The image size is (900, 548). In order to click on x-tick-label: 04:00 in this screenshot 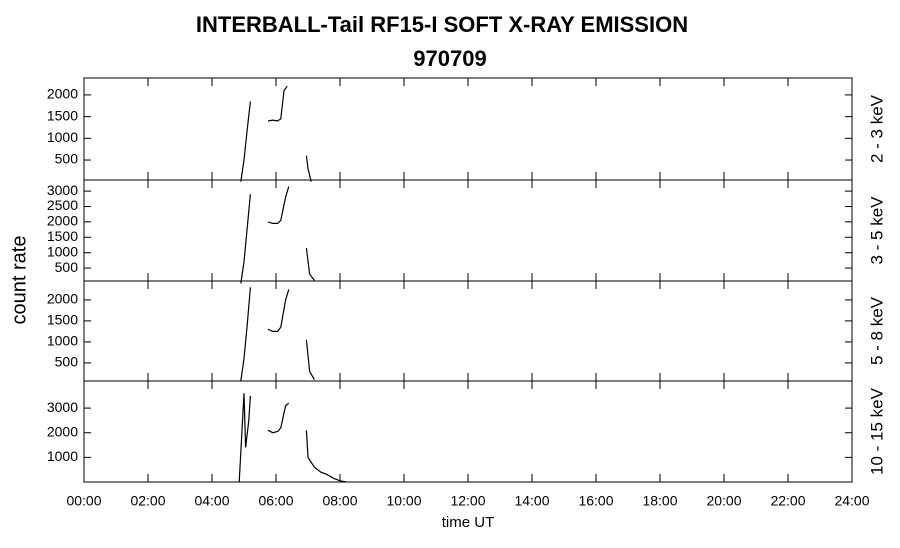, I will do `click(211, 501)`.